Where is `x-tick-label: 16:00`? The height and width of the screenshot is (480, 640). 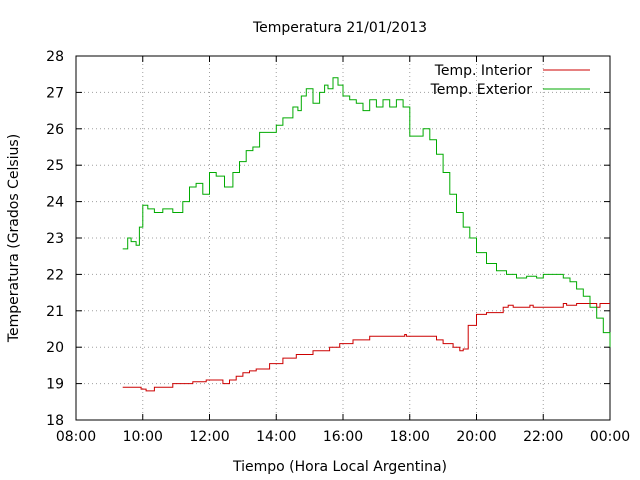 x-tick-label: 16:00 is located at coordinates (343, 437).